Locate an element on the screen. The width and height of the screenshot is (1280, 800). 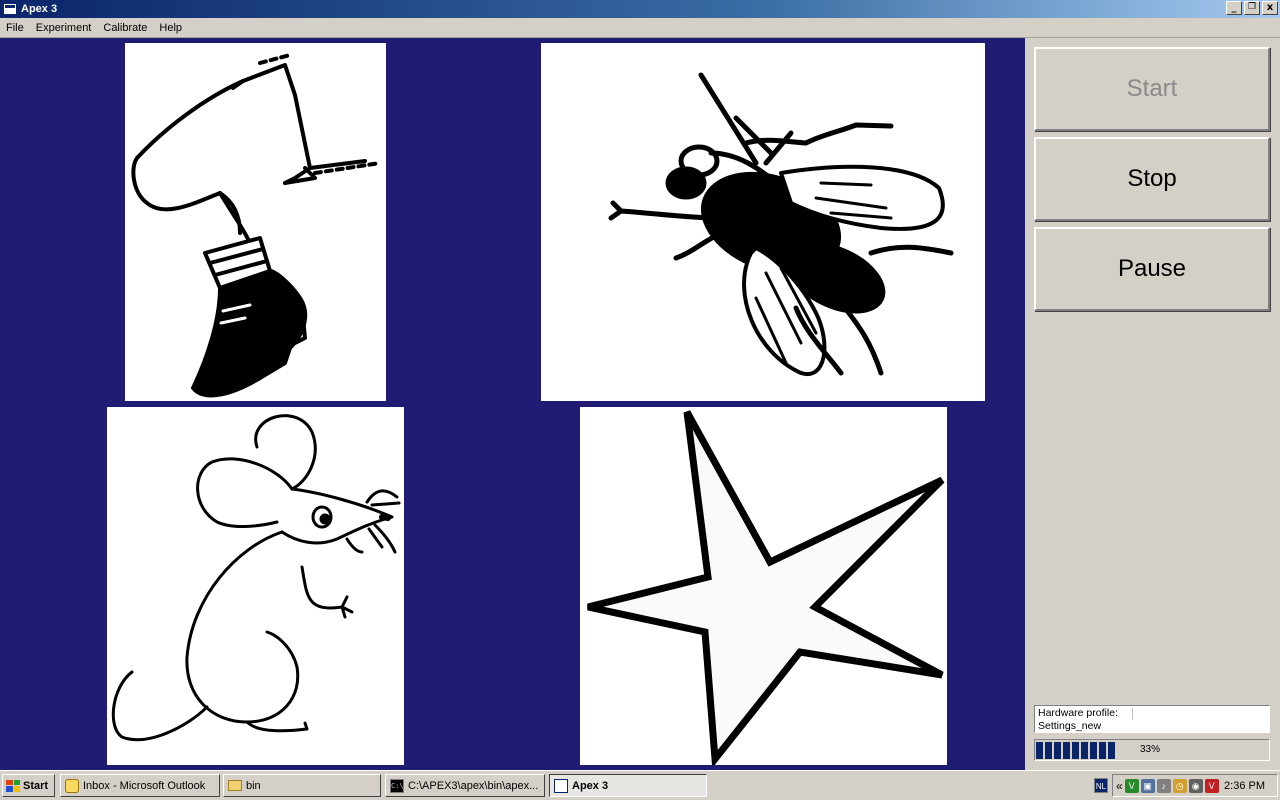
system-tray: « V ▣ ♪ ◷ ◉ V 2:36 PM is located at coordinates (1195, 785).